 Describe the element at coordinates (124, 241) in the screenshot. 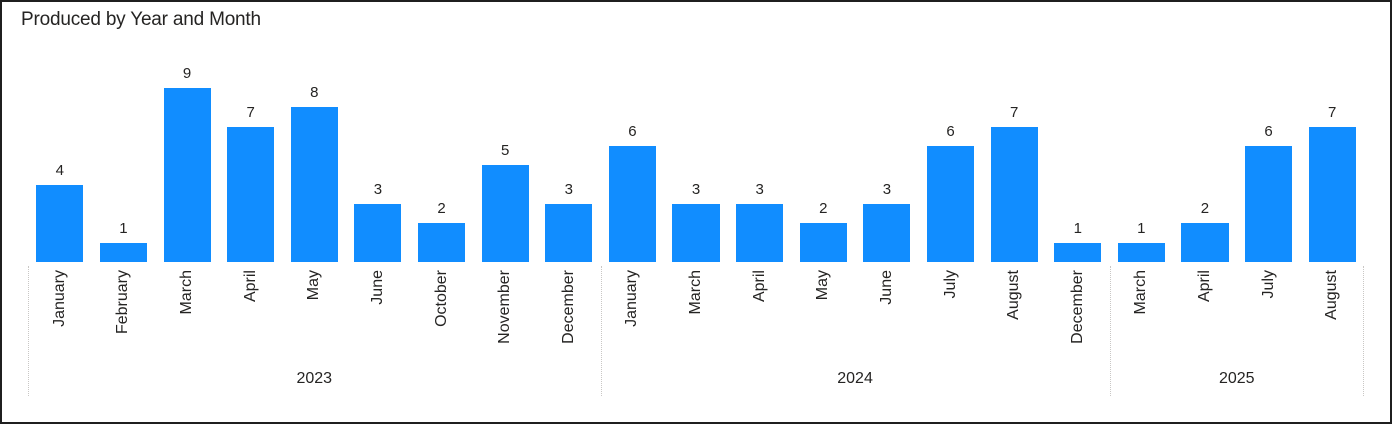

I see `bar-slot: 1` at that location.